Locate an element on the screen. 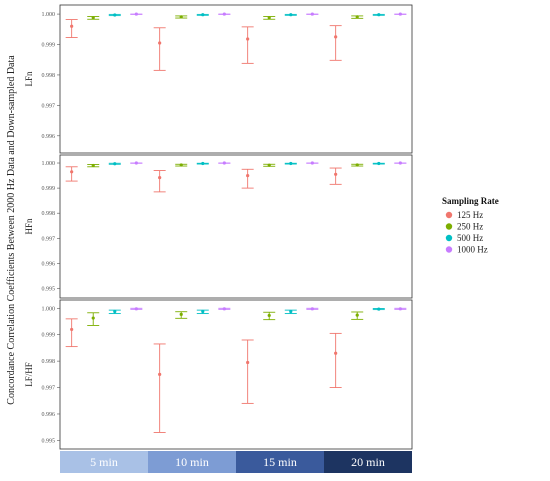 Image resolution: width=550 pixels, height=481 pixels. category-label: 15 min is located at coordinates (280, 462).